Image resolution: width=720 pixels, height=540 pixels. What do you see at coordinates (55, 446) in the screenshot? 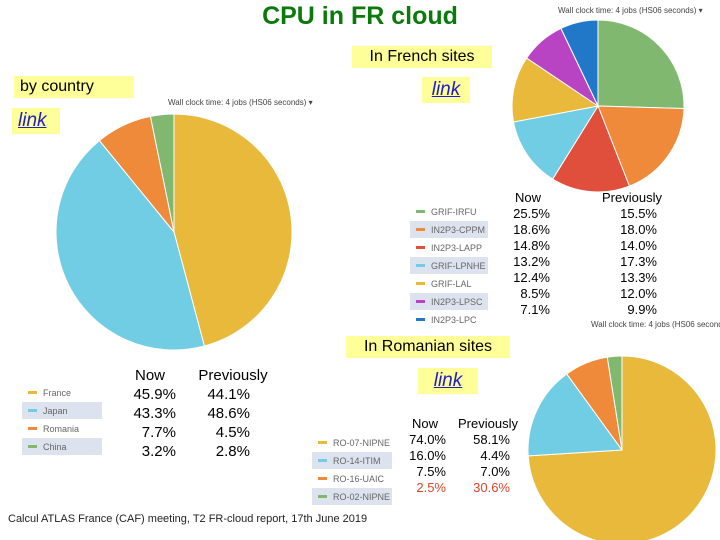
I see `legend-label: China` at bounding box center [55, 446].